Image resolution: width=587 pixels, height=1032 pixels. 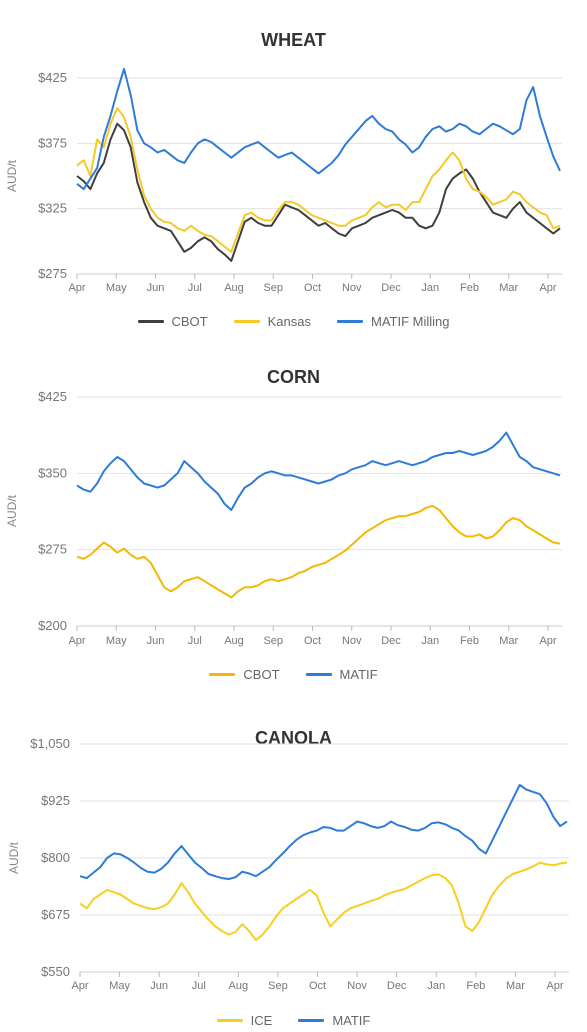 I want to click on canola-x-tick-label: Feb, so click(x=475, y=986).